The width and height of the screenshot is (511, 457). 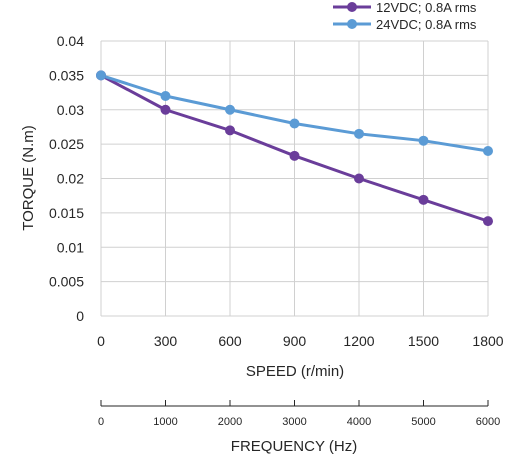 What do you see at coordinates (80, 316) in the screenshot?
I see `y-tick-label: 0` at bounding box center [80, 316].